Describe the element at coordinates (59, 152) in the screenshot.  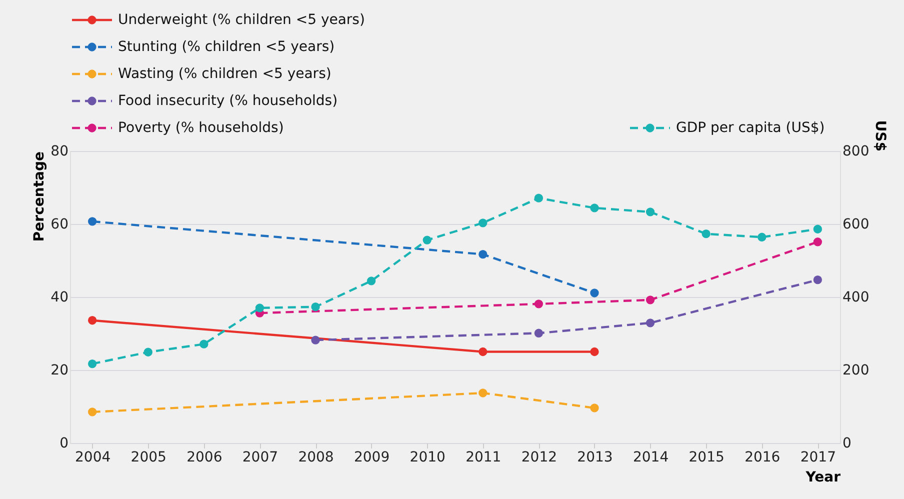
I see `y-tick-label: 80` at that location.